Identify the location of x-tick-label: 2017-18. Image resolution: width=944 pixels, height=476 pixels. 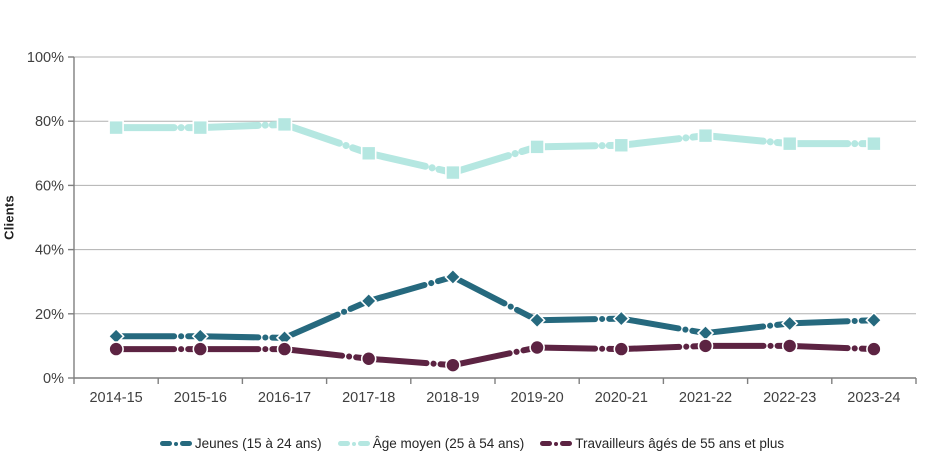
(368, 398).